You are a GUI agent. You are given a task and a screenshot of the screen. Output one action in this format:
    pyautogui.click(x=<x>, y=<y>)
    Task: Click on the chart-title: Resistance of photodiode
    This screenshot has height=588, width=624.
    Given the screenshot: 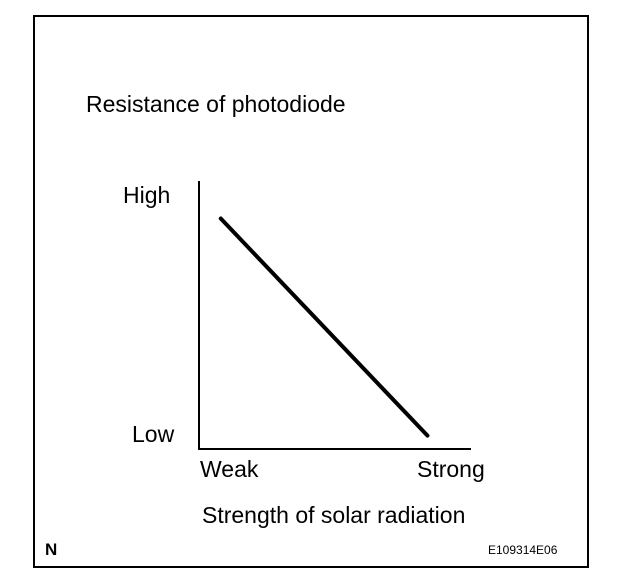 What is the action you would take?
    pyautogui.click(x=216, y=104)
    